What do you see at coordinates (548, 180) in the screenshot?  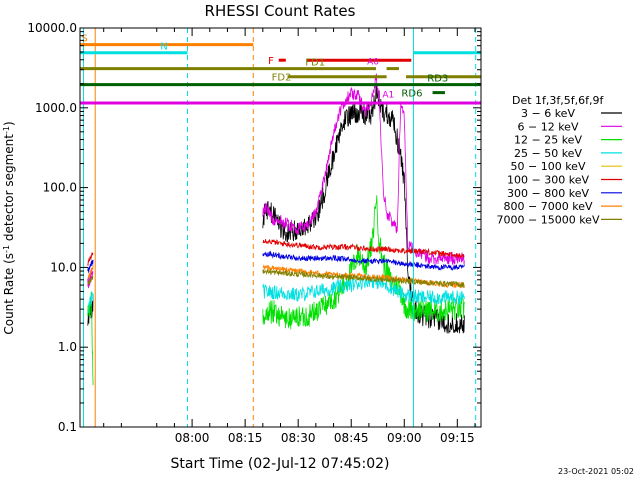 I see `legend-label-5: 100 − 300 keV` at bounding box center [548, 180].